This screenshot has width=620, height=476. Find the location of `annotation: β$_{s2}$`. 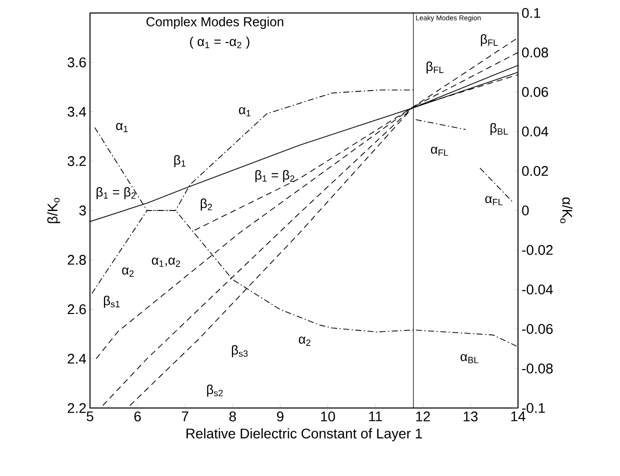

annotation: β$_{s2}$ is located at coordinates (215, 390).